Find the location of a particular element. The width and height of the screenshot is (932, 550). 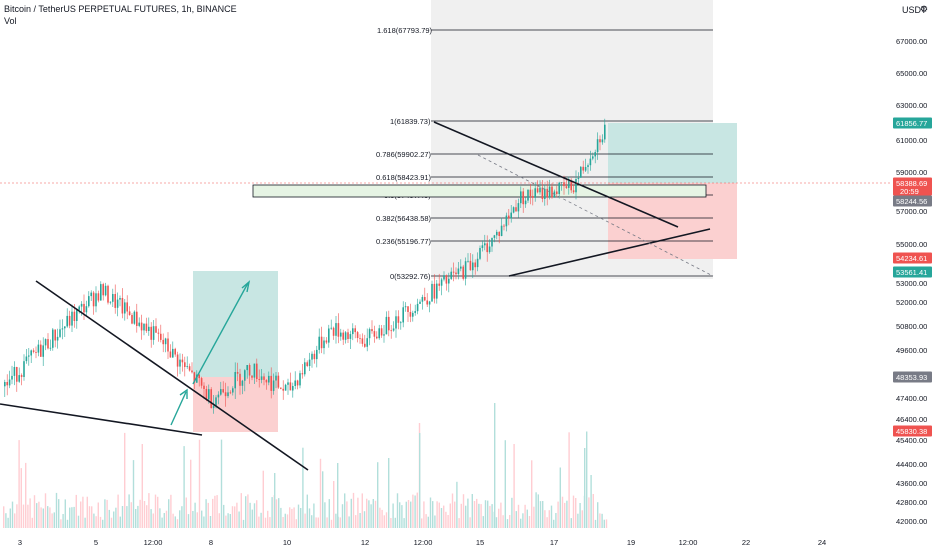

badge-58244-text: 58244.56 is located at coordinates (911, 201).